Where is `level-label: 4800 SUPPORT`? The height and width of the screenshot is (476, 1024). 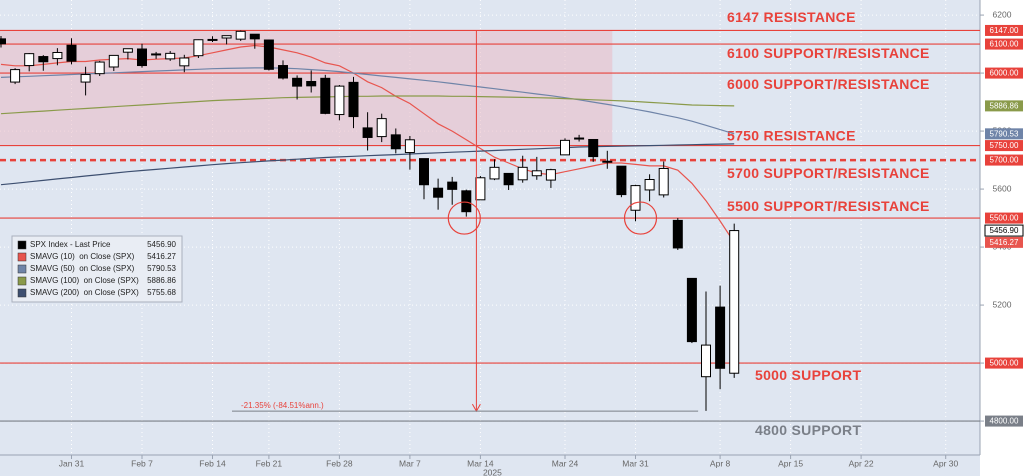 level-label: 4800 SUPPORT is located at coordinates (808, 430).